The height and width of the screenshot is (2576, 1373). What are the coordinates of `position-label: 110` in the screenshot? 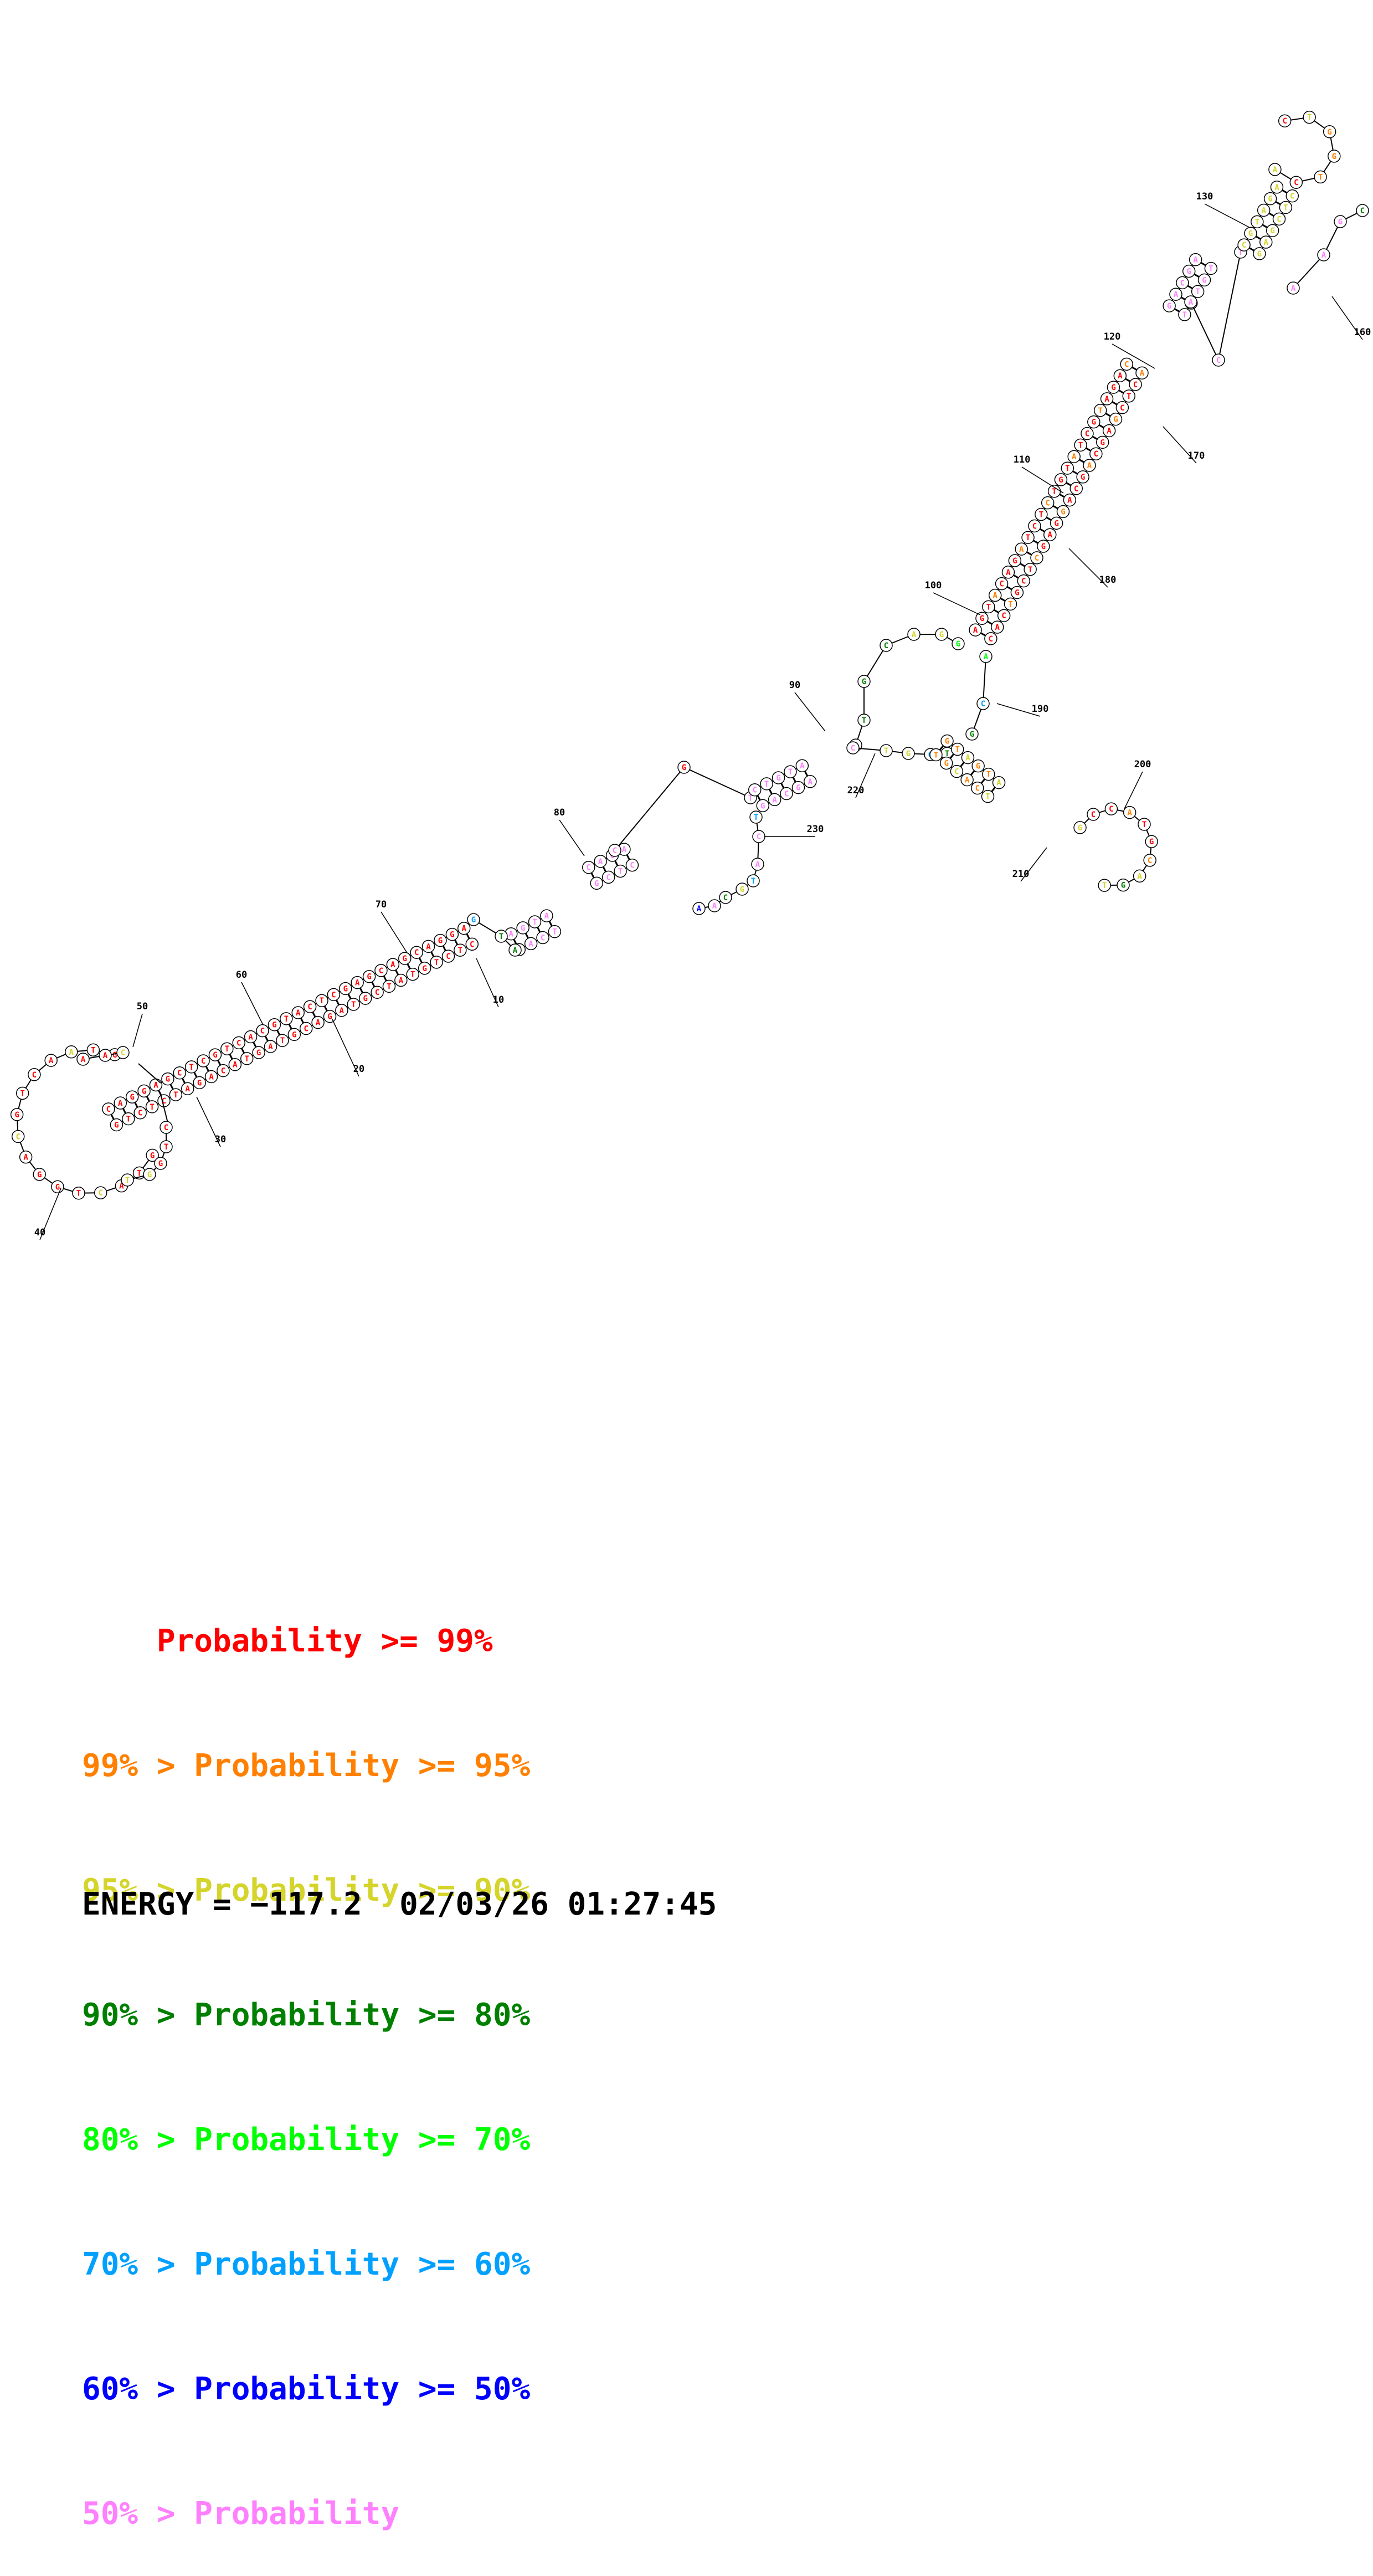 It's located at (1022, 459).